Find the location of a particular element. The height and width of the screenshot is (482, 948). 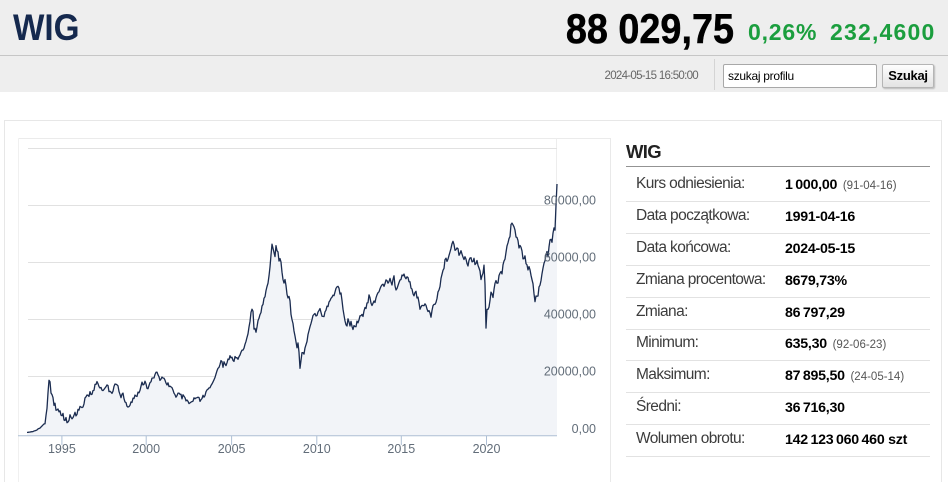

svg-text: 0,00 is located at coordinates (584, 429).